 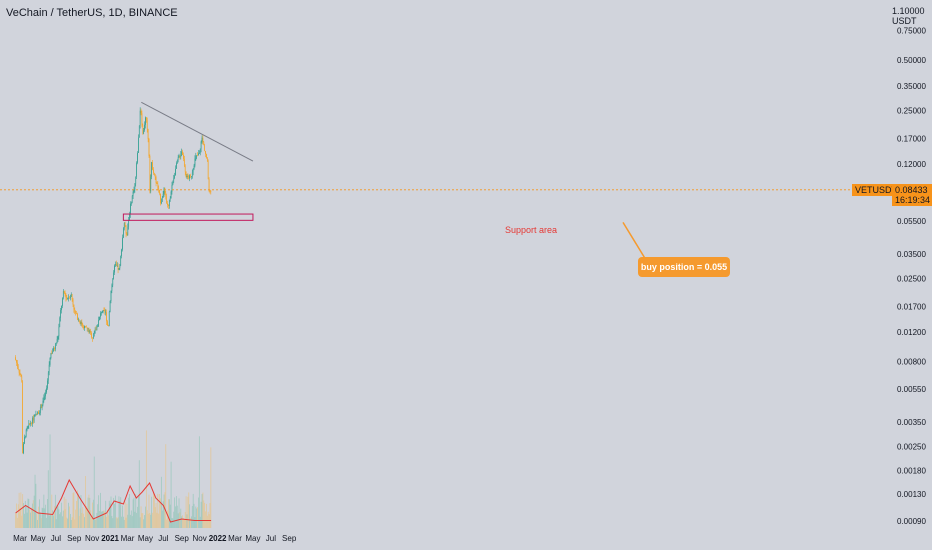 I want to click on x-tick-label-1: May, so click(x=37, y=538).